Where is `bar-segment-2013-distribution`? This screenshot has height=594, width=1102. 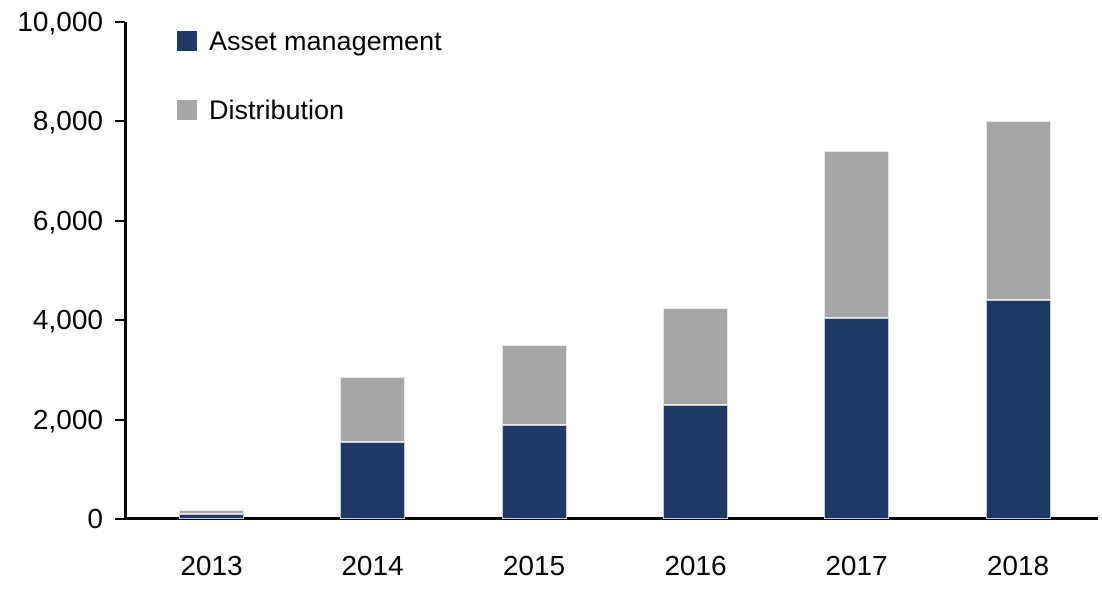
bar-segment-2013-distribution is located at coordinates (211, 512).